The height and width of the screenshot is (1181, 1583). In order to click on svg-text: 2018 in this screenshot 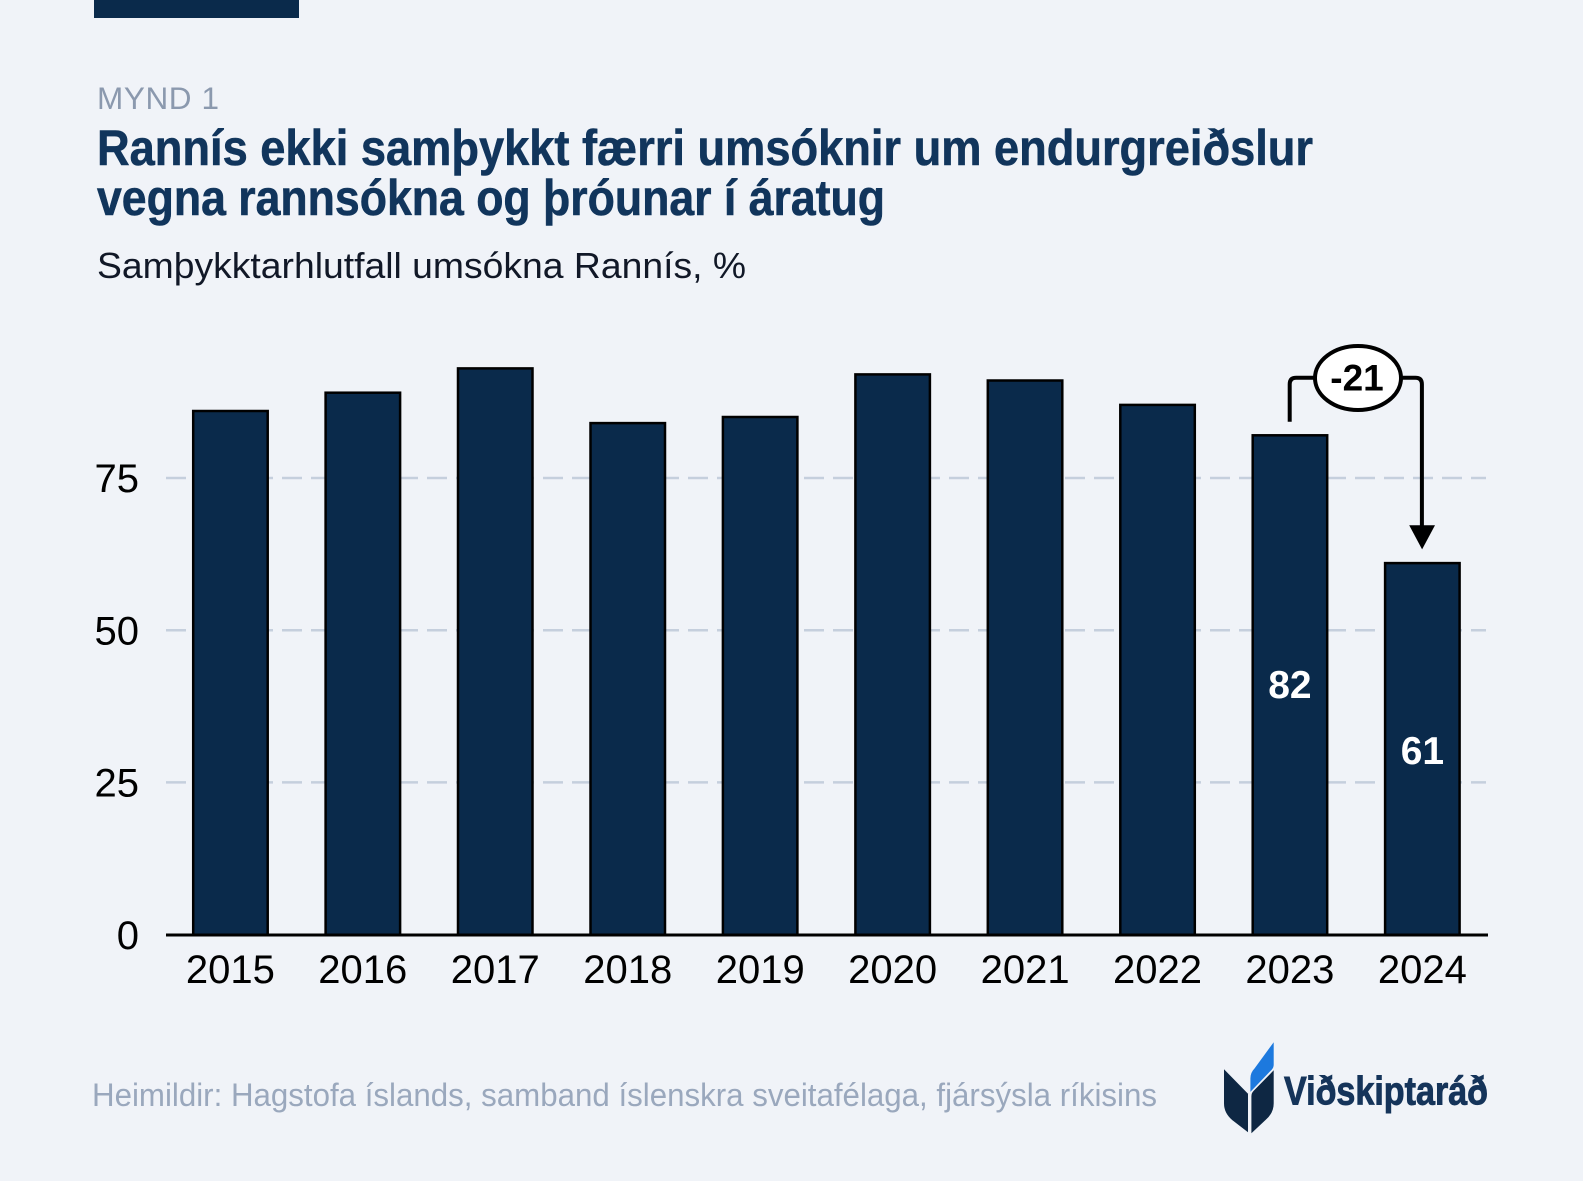, I will do `click(627, 970)`.